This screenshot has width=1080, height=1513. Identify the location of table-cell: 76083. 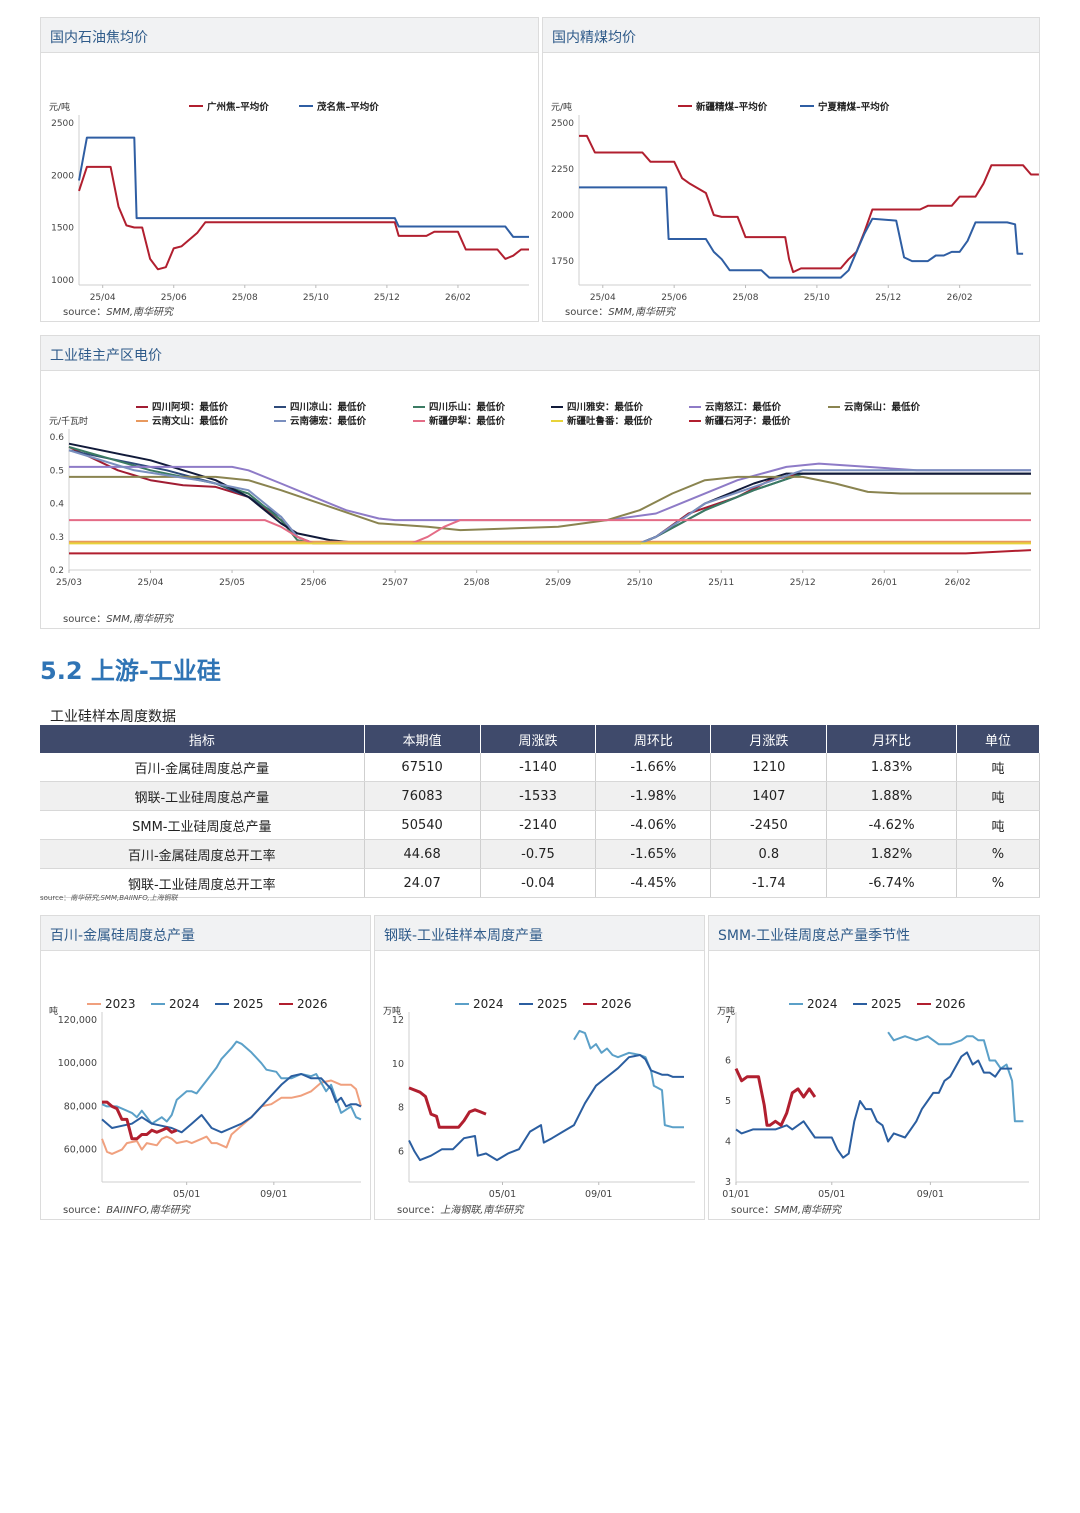
(422, 796).